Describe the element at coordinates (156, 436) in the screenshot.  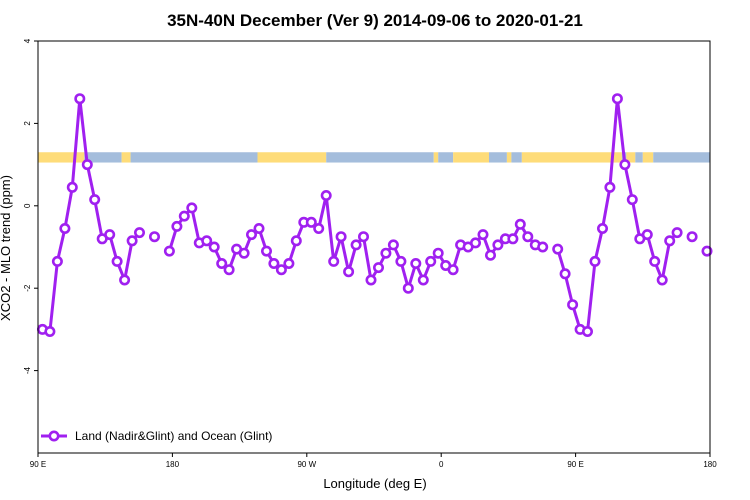
I see `legend: Land (Nadir&Glint) and Ocean (Glint)` at that location.